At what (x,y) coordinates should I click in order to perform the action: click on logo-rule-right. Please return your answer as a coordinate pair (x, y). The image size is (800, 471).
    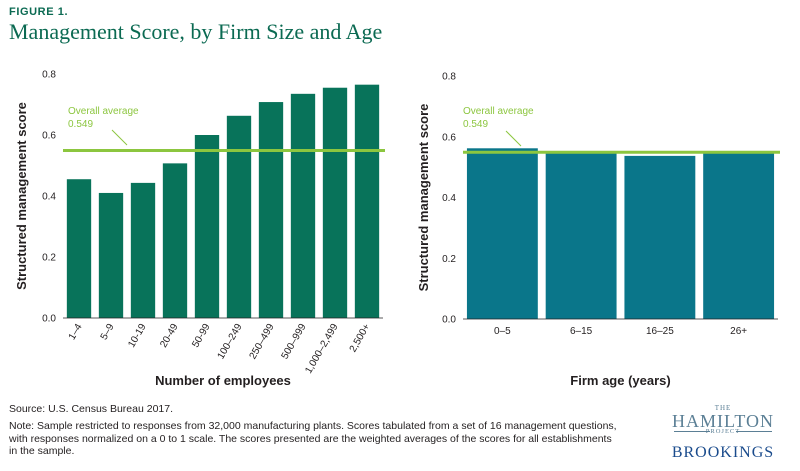
    Looking at the image, I should click on (754, 431).